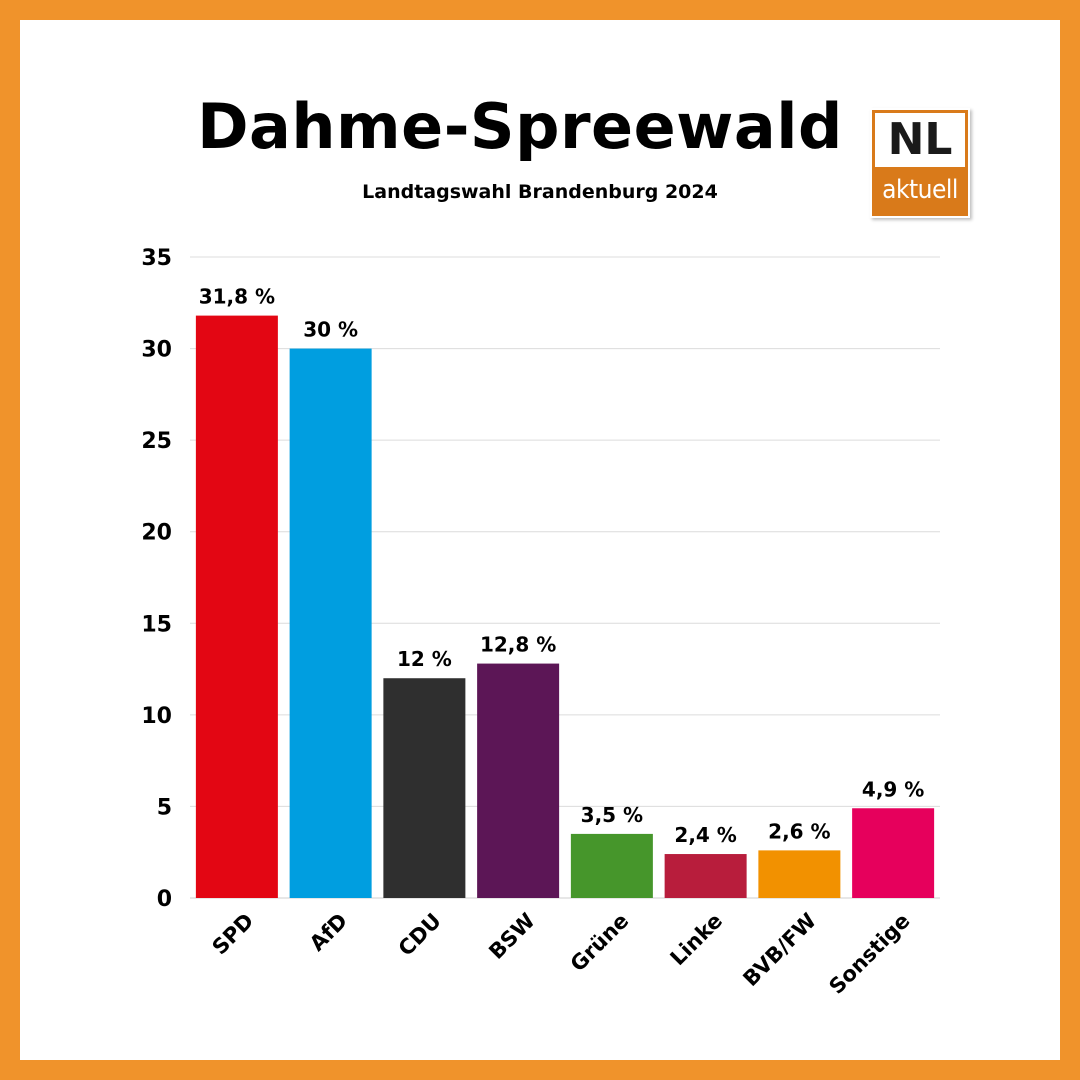  What do you see at coordinates (779, 950) in the screenshot?
I see `x-tick-label: BVB/FW` at bounding box center [779, 950].